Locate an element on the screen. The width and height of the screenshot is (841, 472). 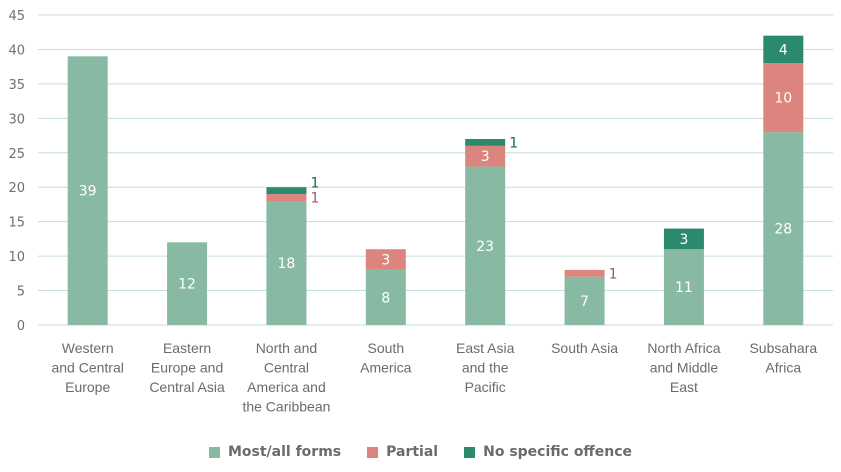
data-label: 10 is located at coordinates (783, 99).